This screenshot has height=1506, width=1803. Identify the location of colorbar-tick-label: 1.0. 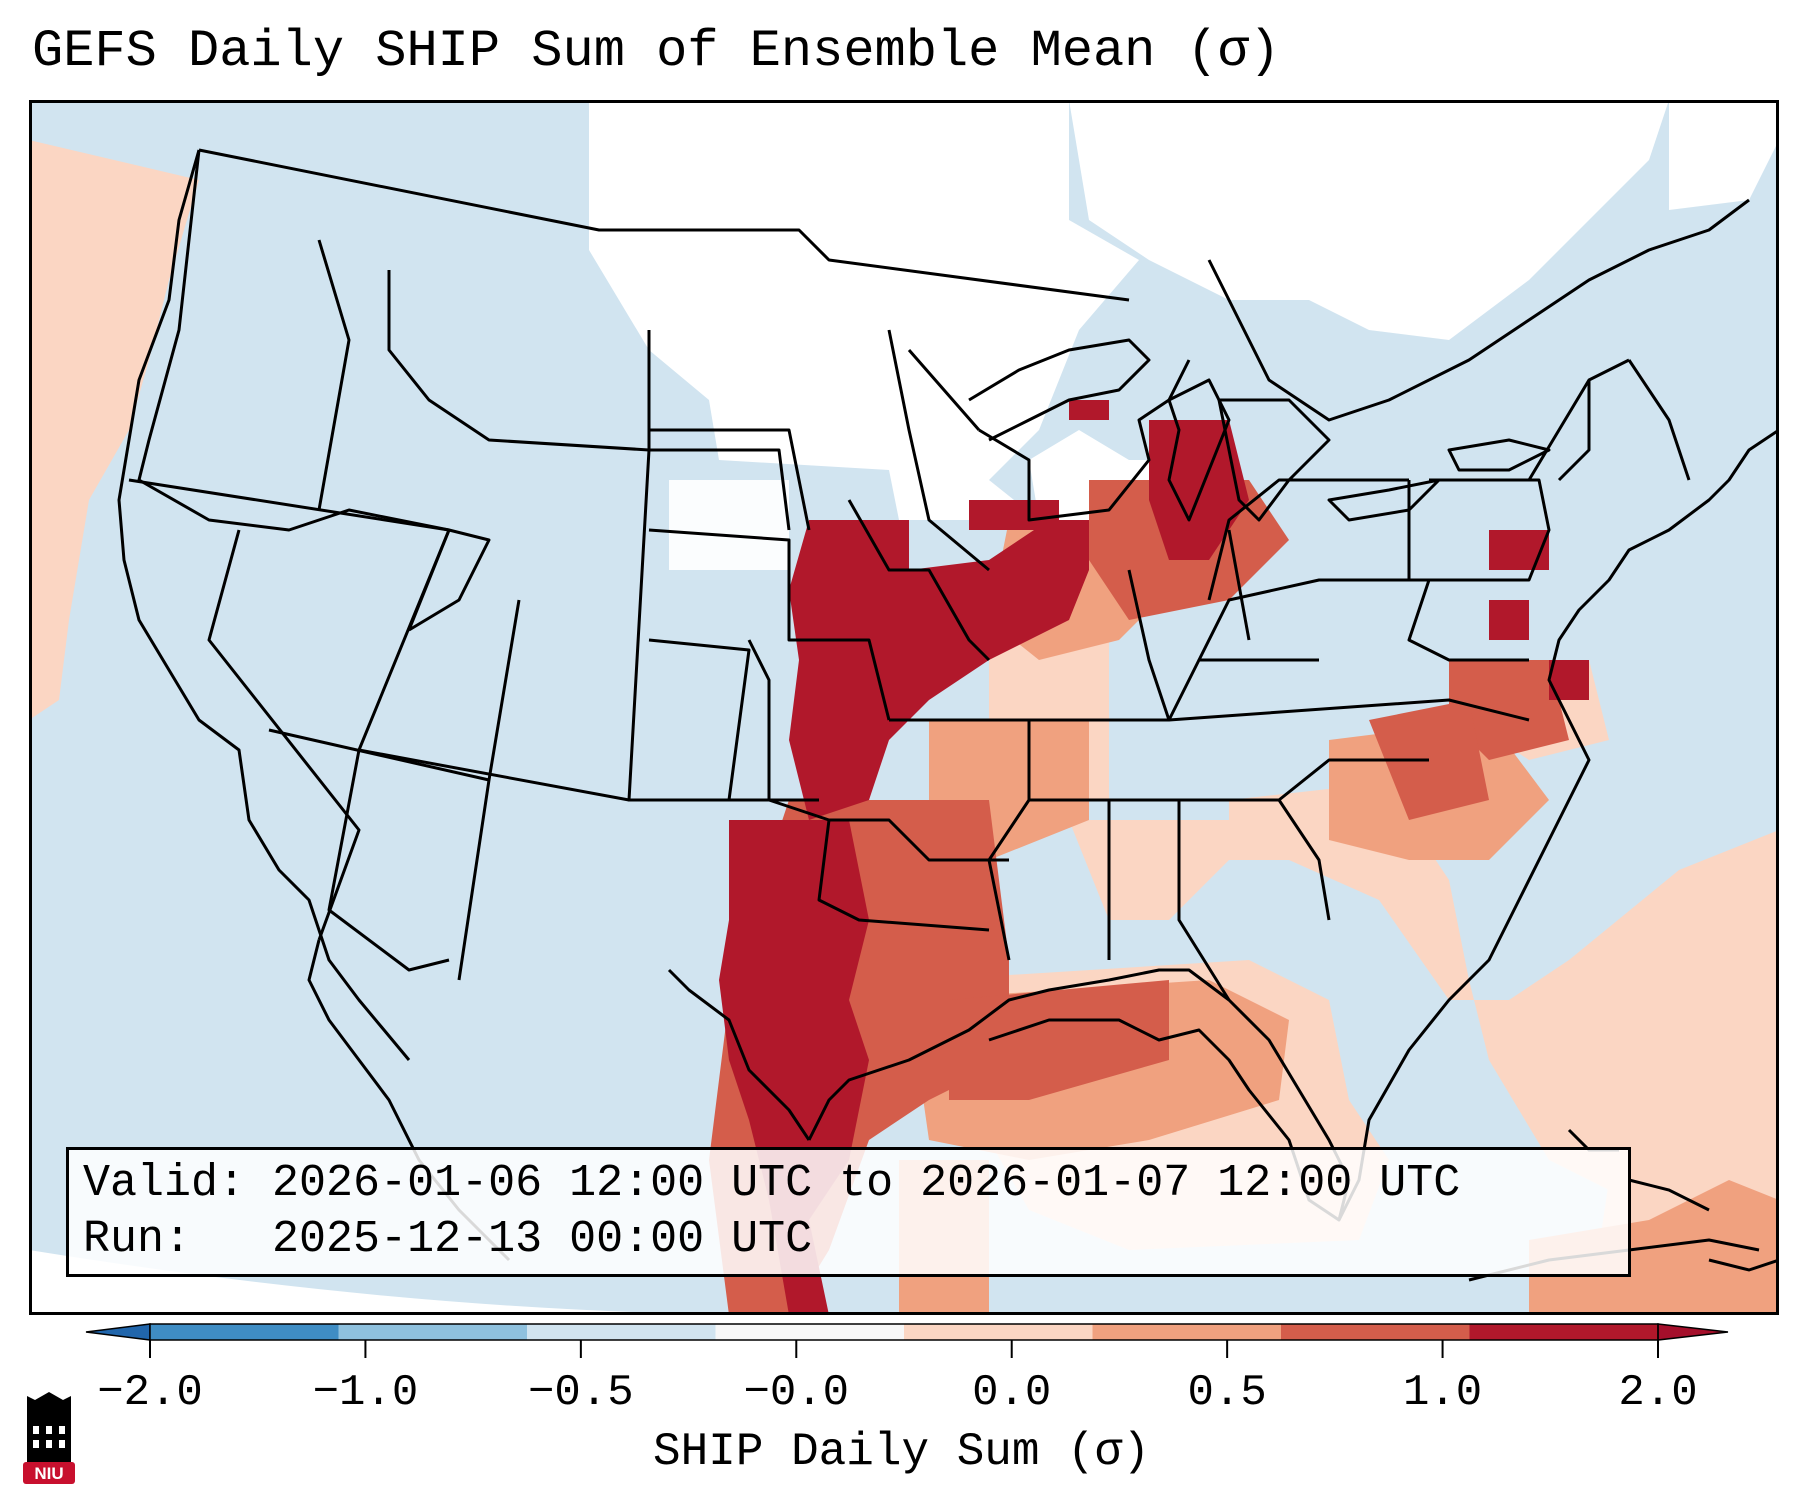
(1442, 1393).